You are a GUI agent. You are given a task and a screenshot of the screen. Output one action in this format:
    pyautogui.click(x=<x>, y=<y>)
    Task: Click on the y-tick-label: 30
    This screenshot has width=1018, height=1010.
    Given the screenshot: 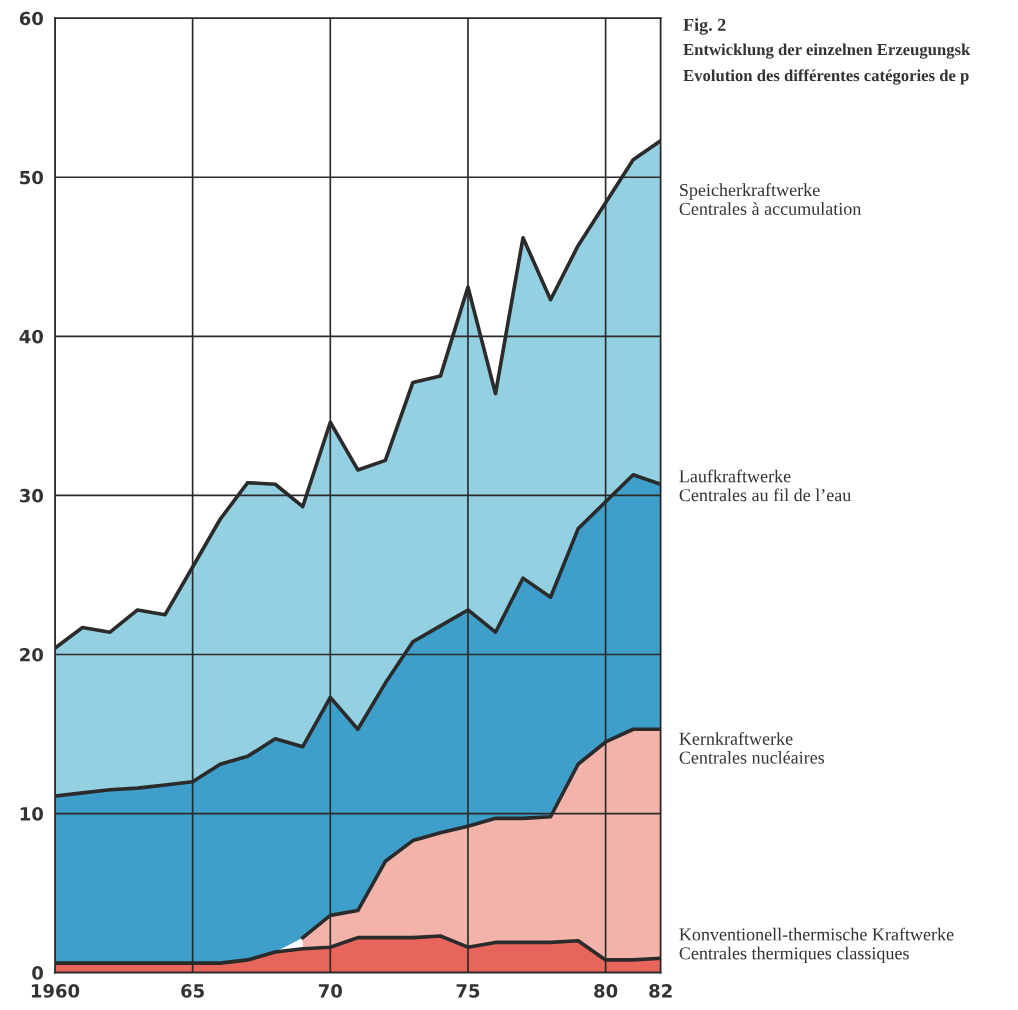 What is the action you would take?
    pyautogui.click(x=31, y=495)
    